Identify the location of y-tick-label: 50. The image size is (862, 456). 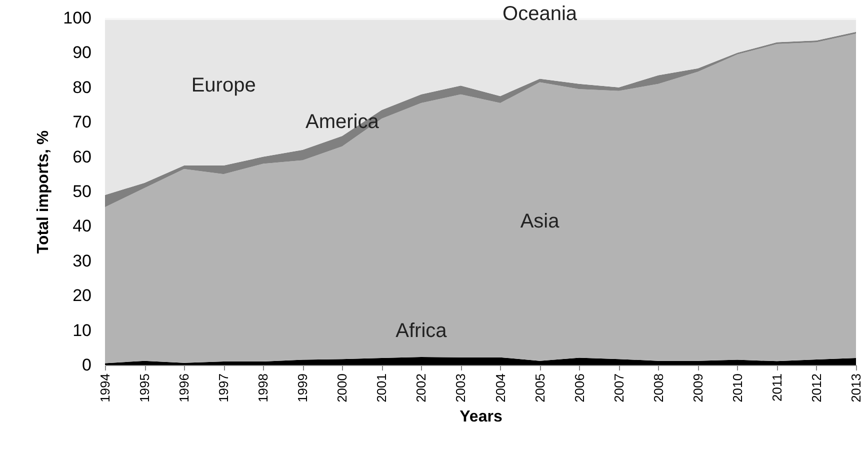
(82, 191).